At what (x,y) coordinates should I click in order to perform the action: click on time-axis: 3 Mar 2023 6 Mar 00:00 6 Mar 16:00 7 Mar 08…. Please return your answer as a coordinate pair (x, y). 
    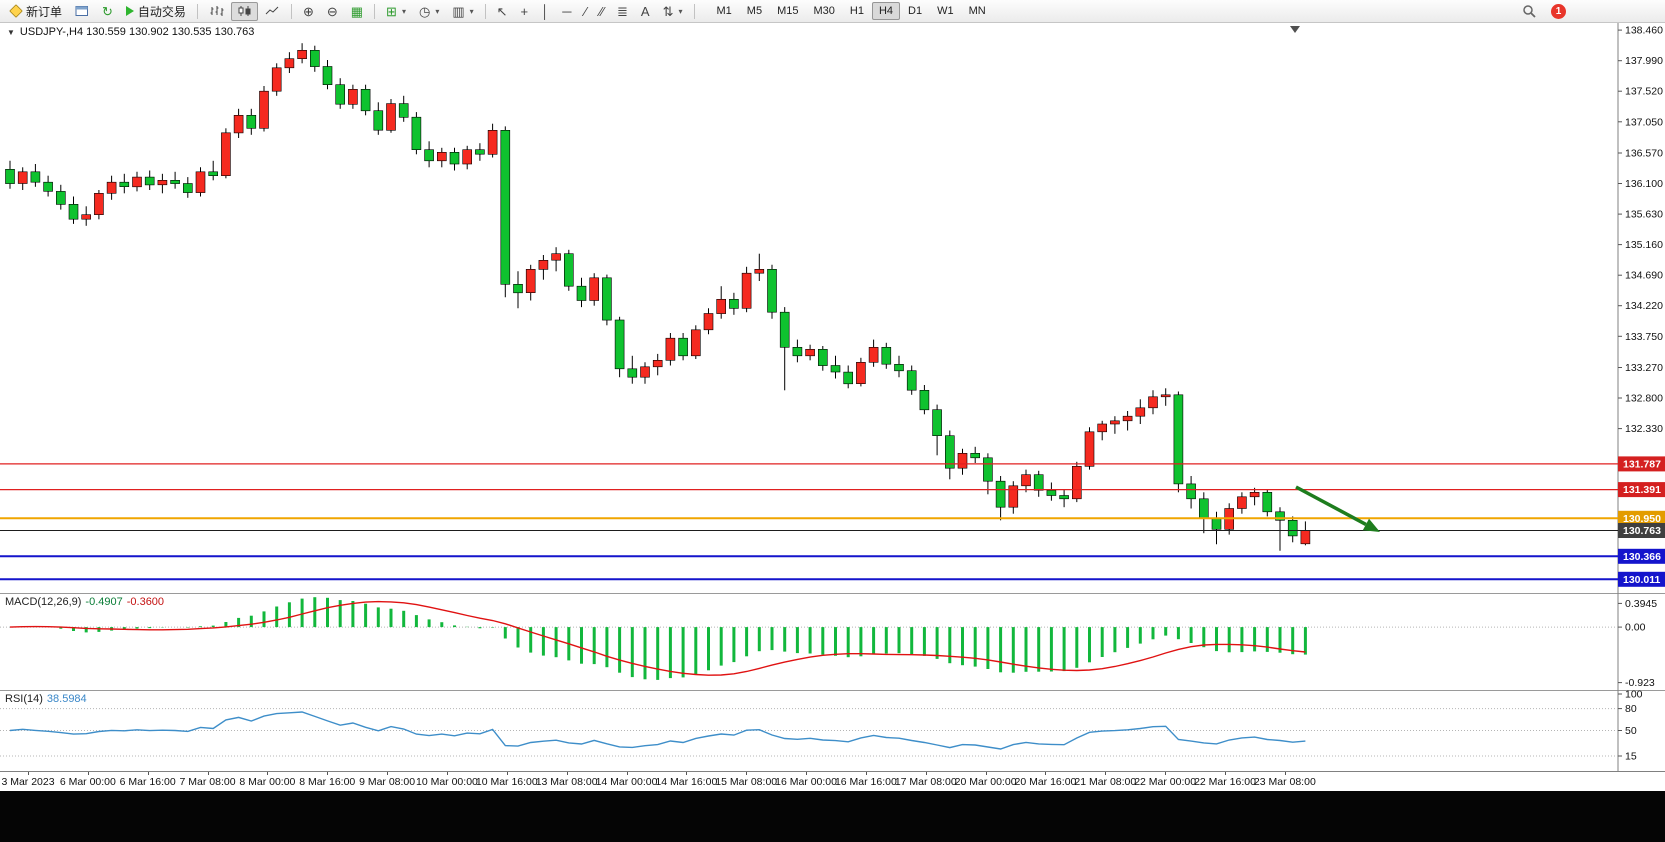
    Looking at the image, I should click on (832, 781).